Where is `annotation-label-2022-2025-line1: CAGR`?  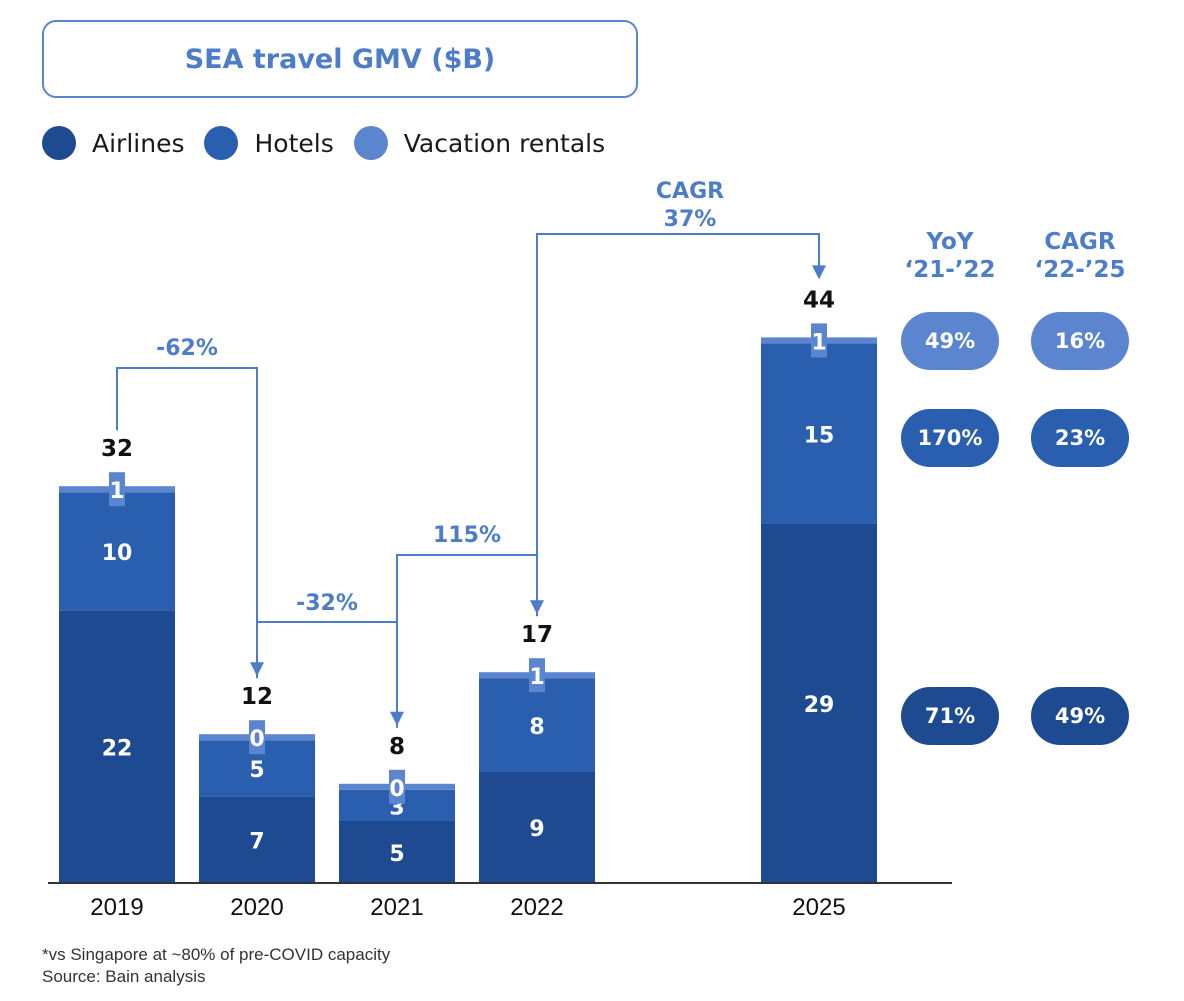 annotation-label-2022-2025-line1: CAGR is located at coordinates (690, 191).